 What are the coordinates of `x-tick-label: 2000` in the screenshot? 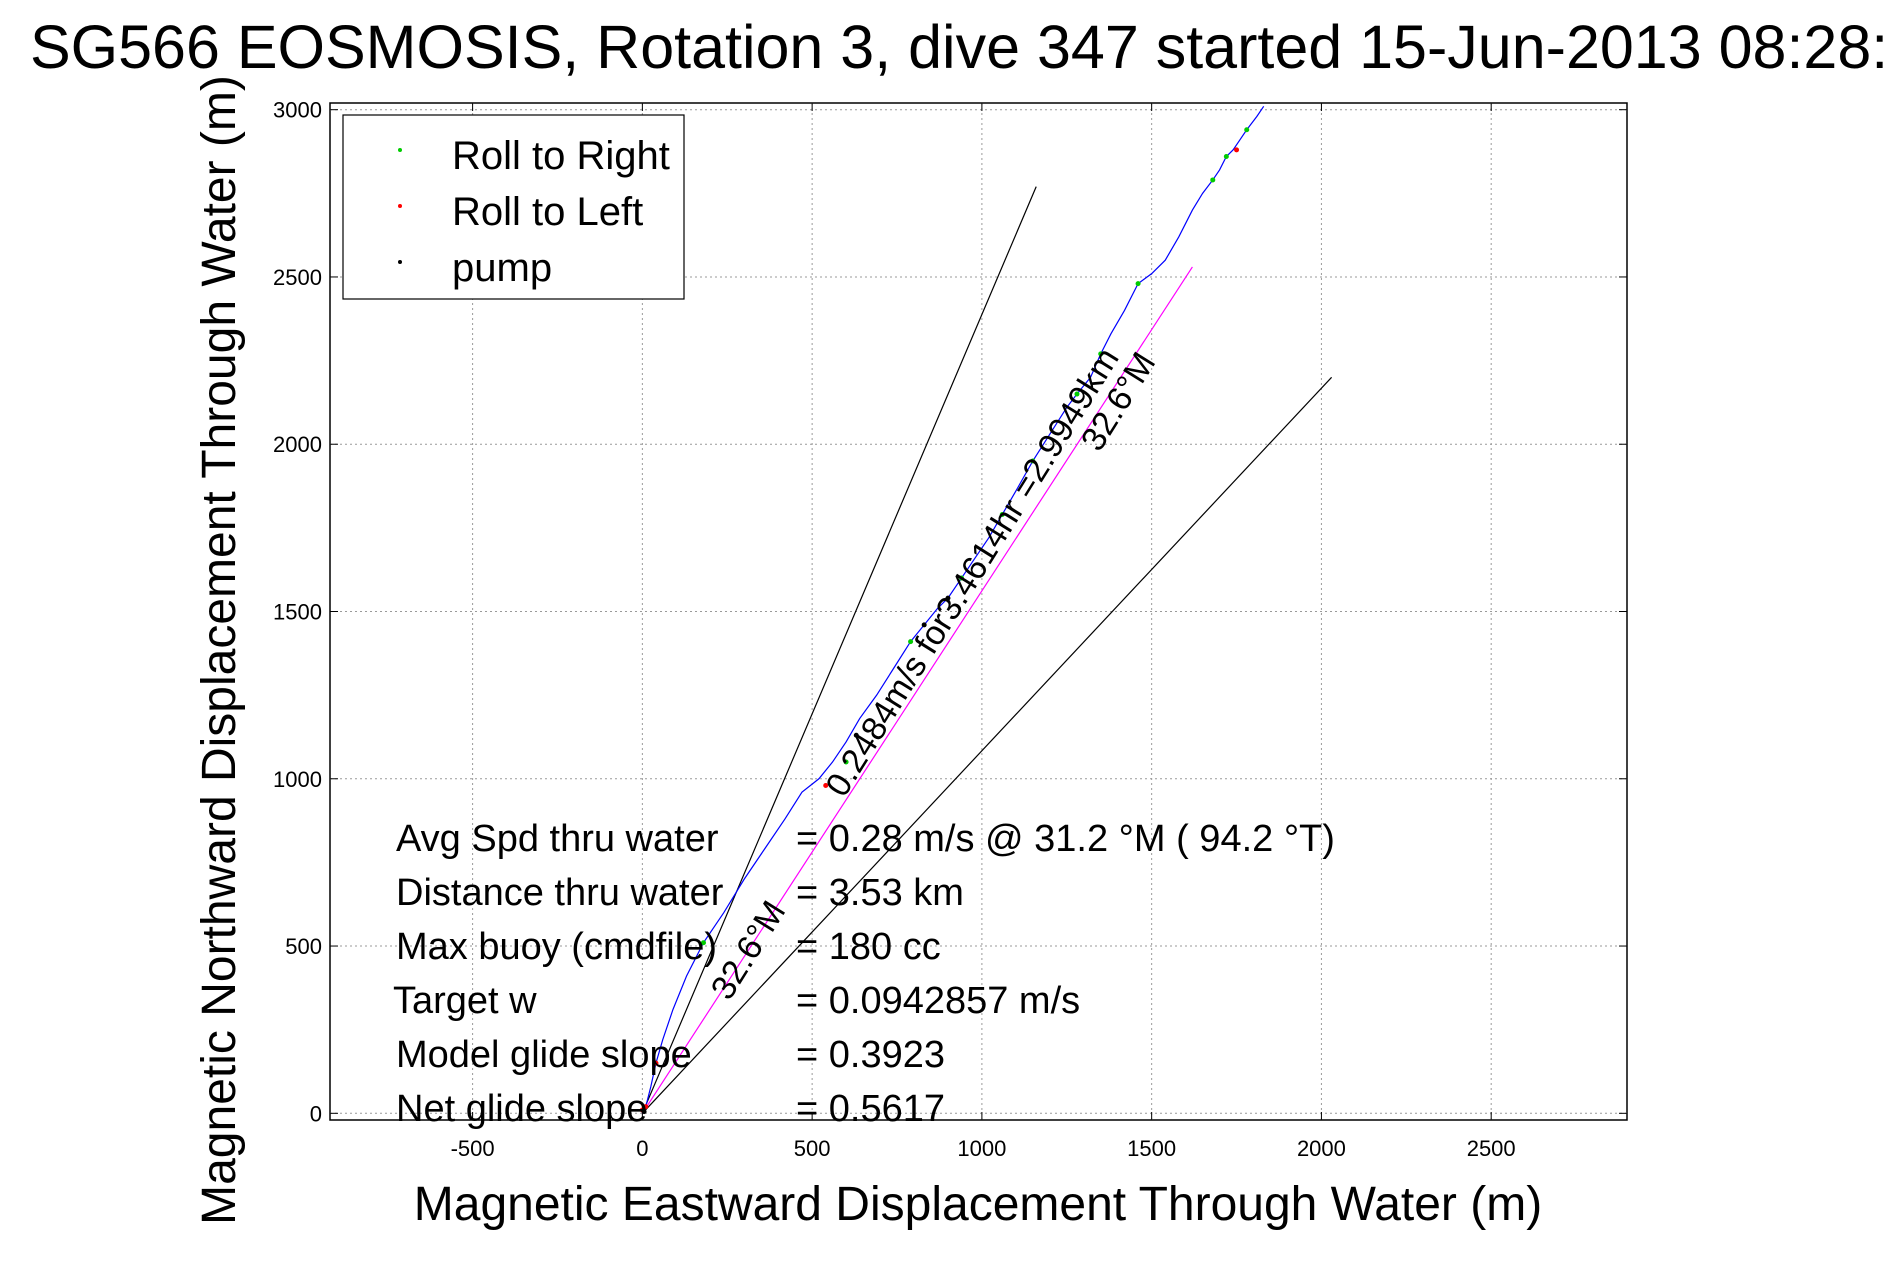 It's located at (1321, 1148).